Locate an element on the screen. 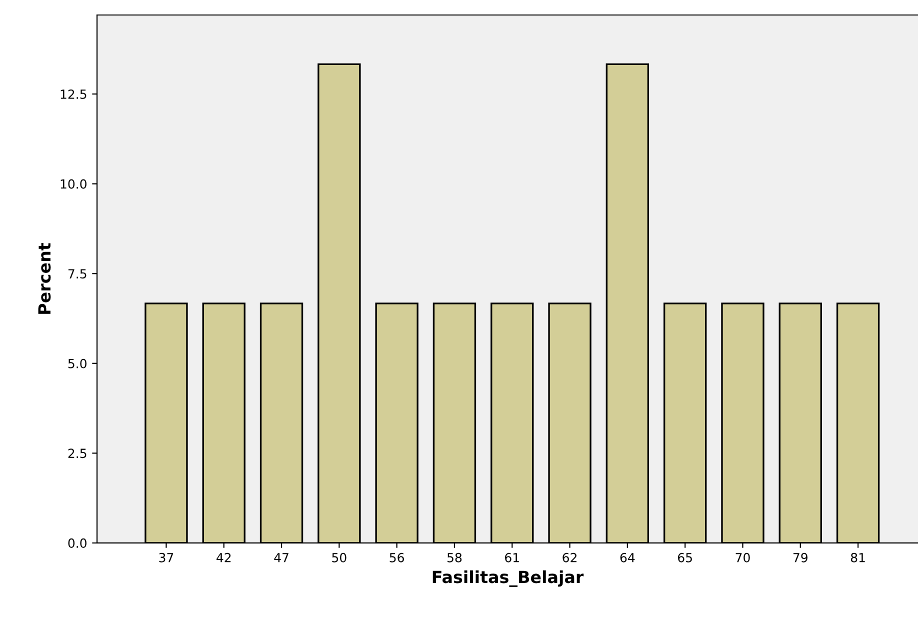  x-tick-label: 42 is located at coordinates (223, 557).